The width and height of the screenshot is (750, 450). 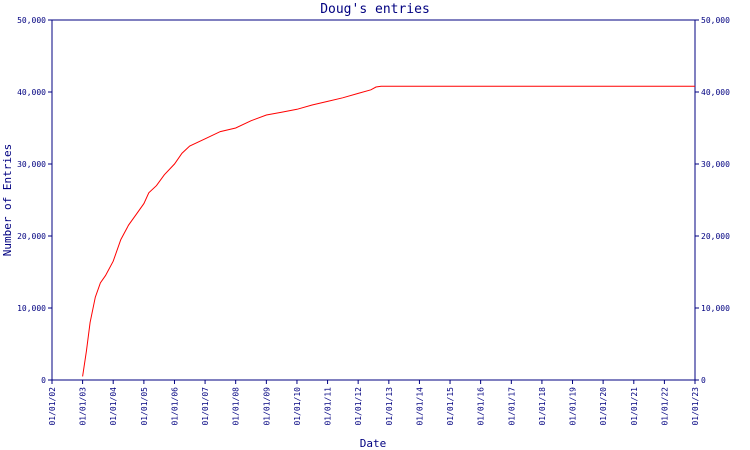 What do you see at coordinates (634, 406) in the screenshot?
I see `x-tick-label: 01/01/21` at bounding box center [634, 406].